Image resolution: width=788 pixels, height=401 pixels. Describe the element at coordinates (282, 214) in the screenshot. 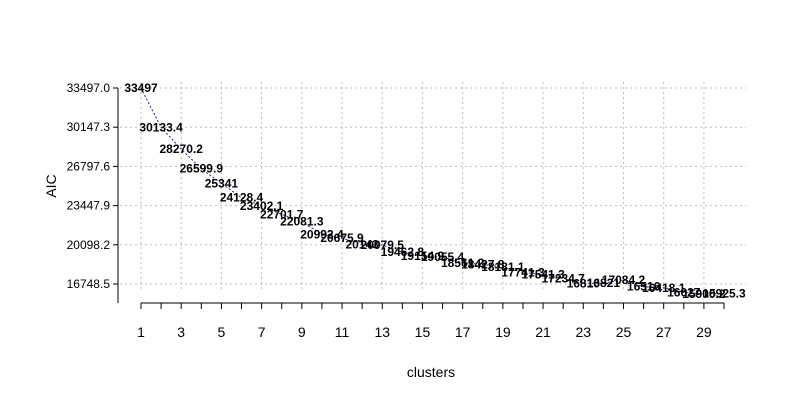

I see `data-label: 22701.7` at that location.